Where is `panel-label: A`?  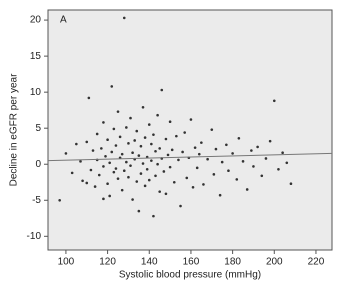 panel-label: A is located at coordinates (63, 20).